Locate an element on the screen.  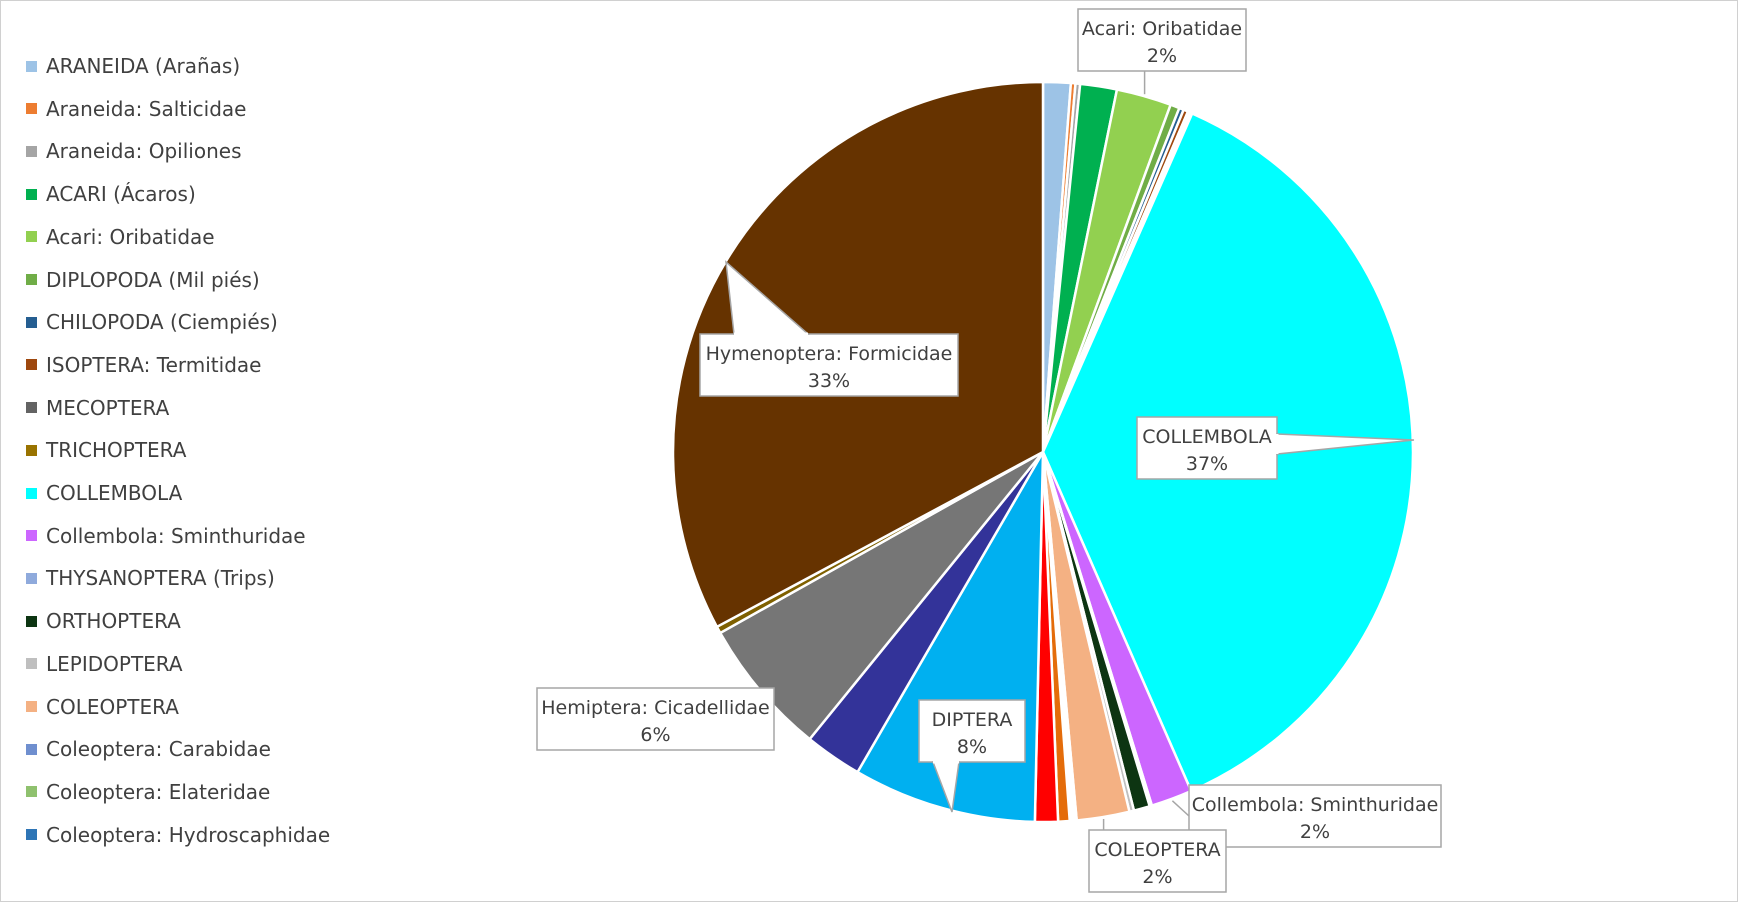
legend-item-coleoptera-elateridae: Coleoptera: Elateridae is located at coordinates (148, 792).